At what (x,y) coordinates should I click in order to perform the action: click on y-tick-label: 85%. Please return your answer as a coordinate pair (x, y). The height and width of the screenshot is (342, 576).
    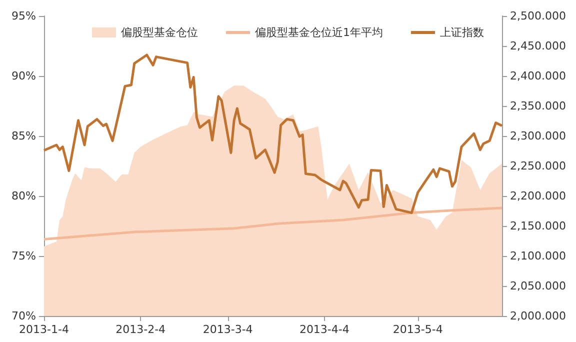
    Looking at the image, I should click on (24, 136).